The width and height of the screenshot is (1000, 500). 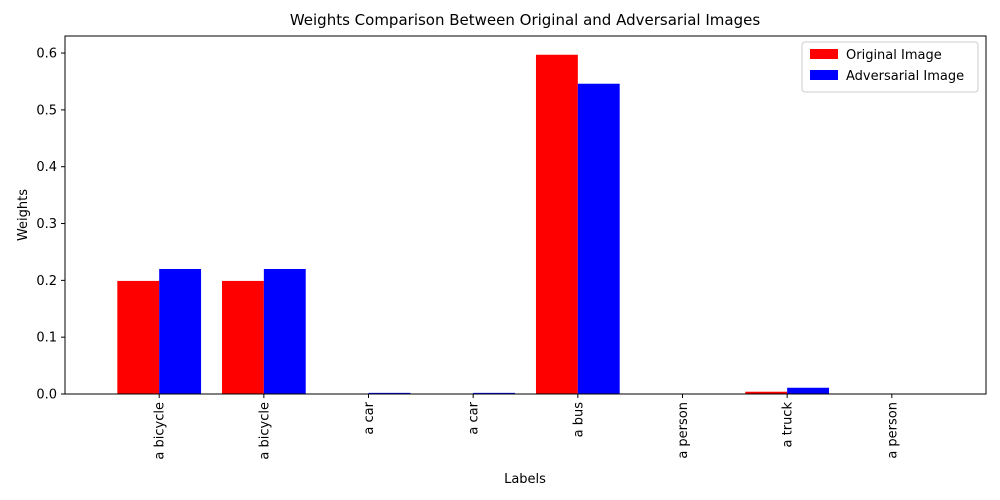 I want to click on y-tick-label: 0.0, so click(x=46, y=395).